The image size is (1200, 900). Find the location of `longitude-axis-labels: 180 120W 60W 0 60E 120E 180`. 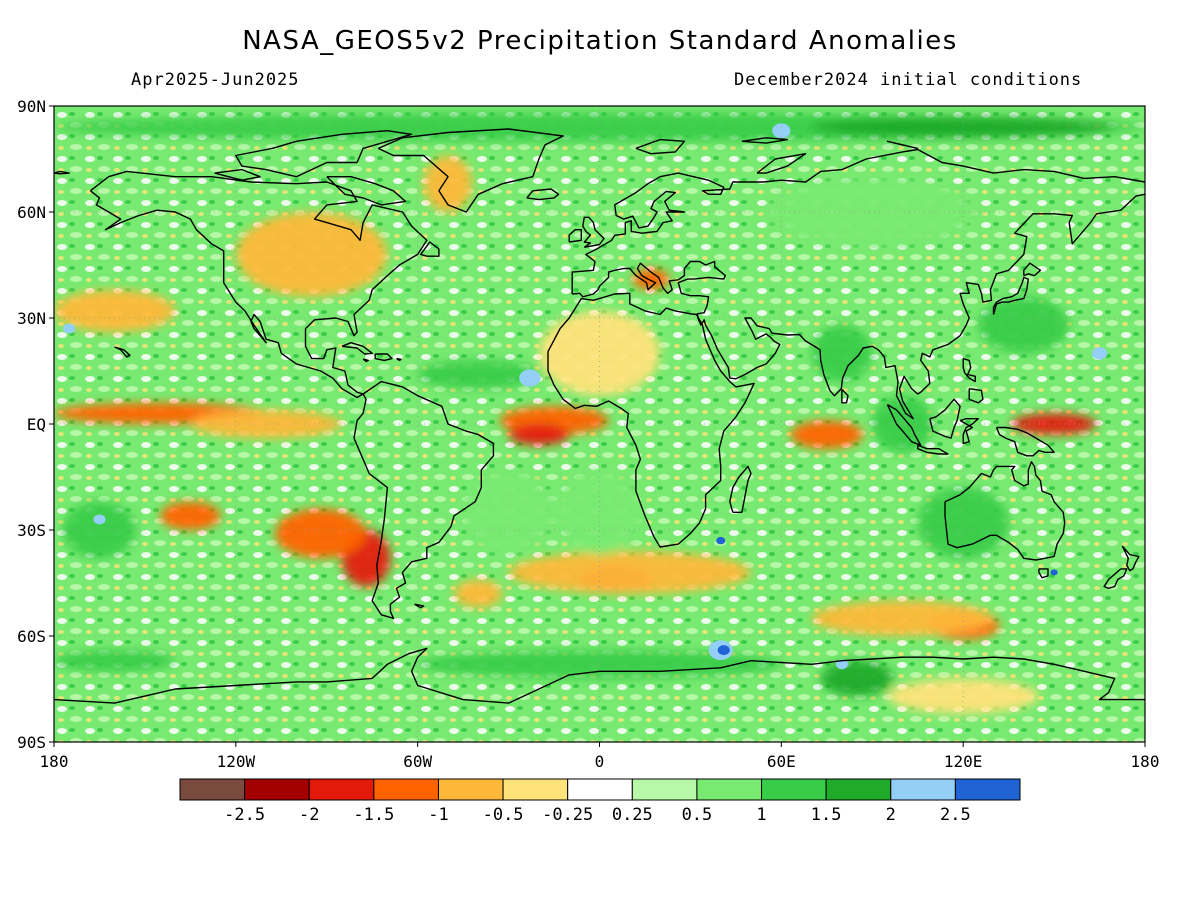

longitude-axis-labels: 180 120W 60W 0 60E 120E 180 is located at coordinates (600, 756).